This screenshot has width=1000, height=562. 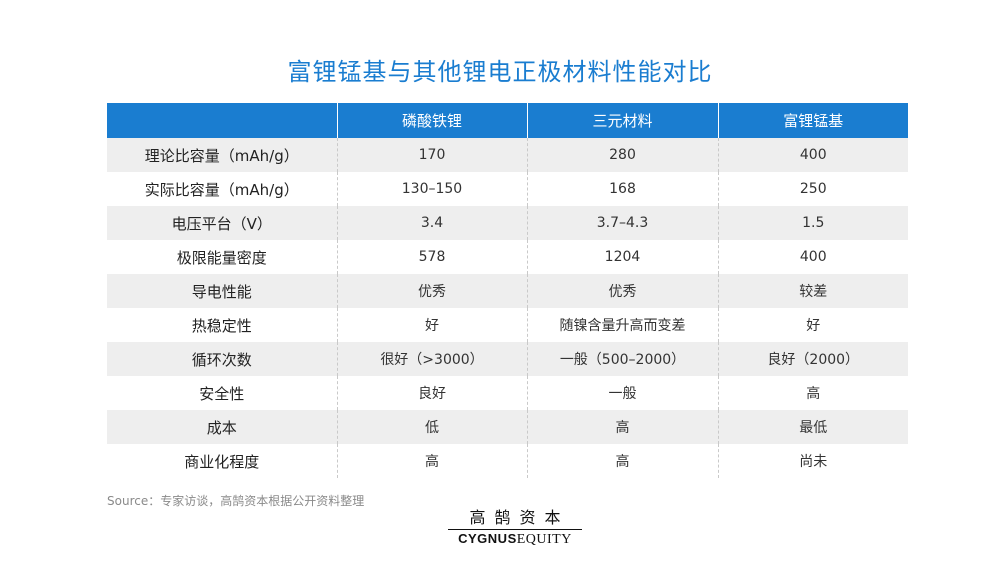 I want to click on logo-english-bold: CYGNUS, so click(x=487, y=538).